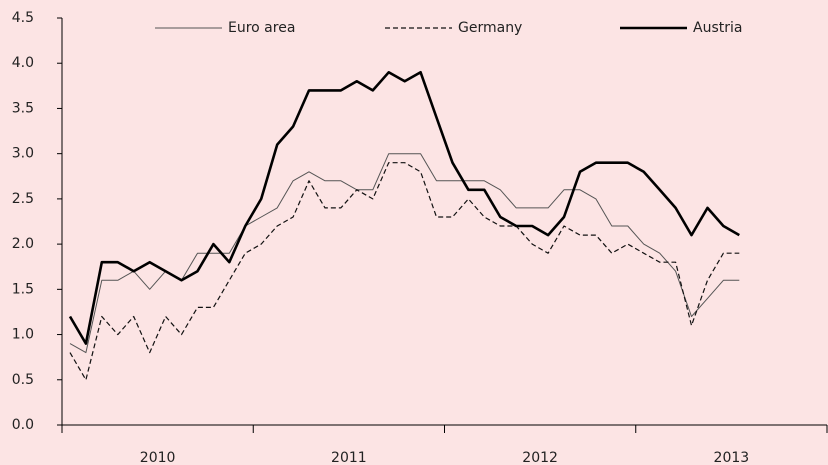 Image resolution: width=828 pixels, height=465 pixels. Describe the element at coordinates (732, 457) in the screenshot. I see `x-tick-label: 2013` at that location.